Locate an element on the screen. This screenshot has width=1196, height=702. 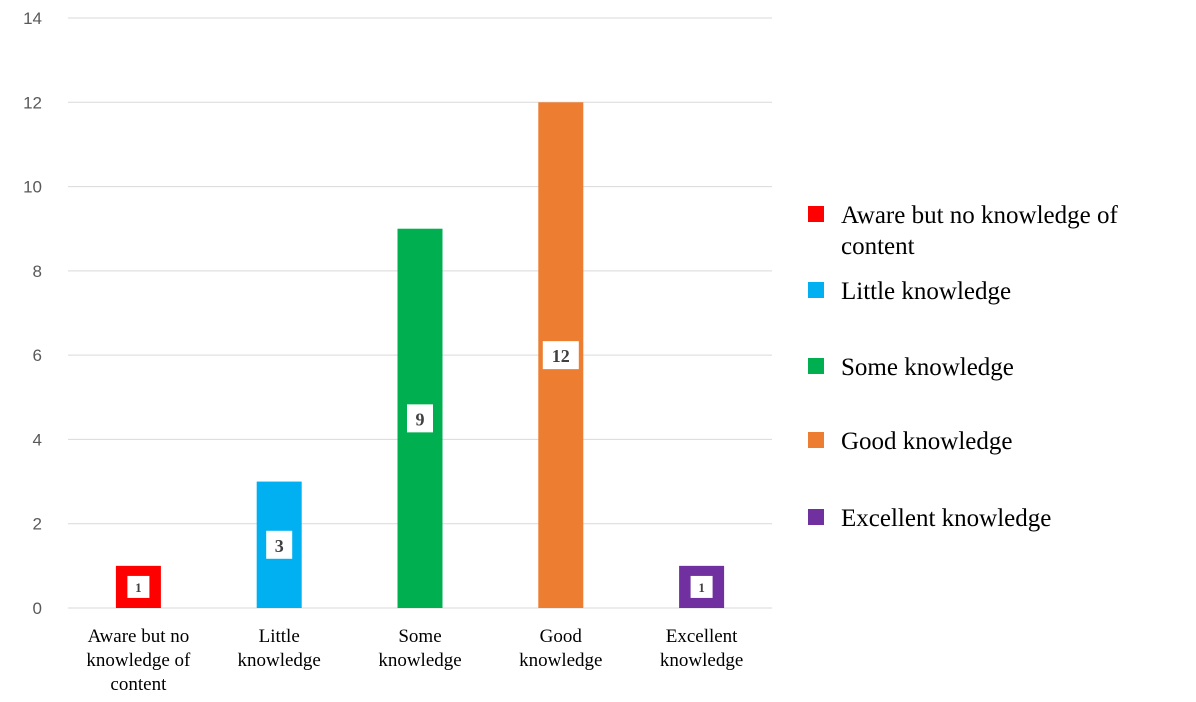
data-label: 3 is located at coordinates (279, 546).